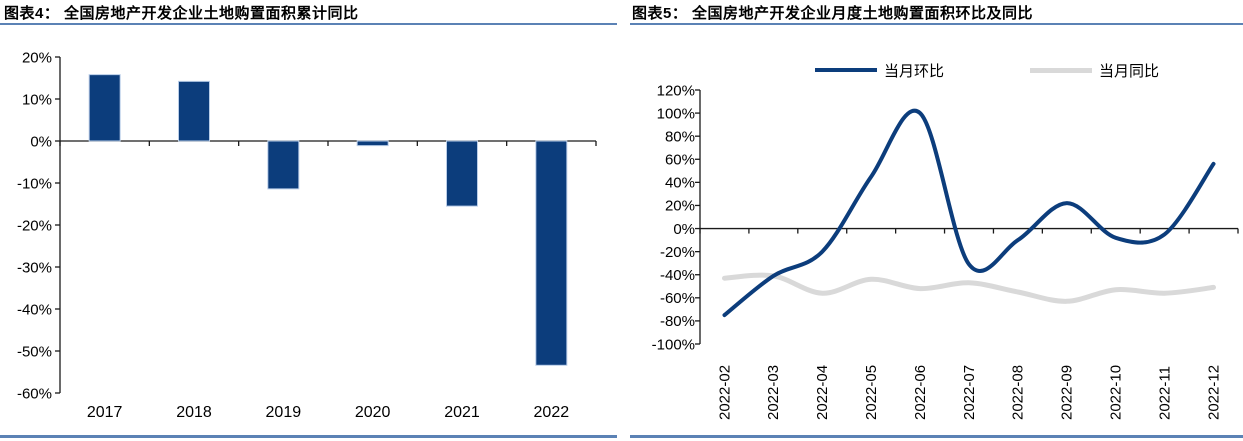  What do you see at coordinates (676, 113) in the screenshot?
I see `svg-text: 100%` at bounding box center [676, 113].